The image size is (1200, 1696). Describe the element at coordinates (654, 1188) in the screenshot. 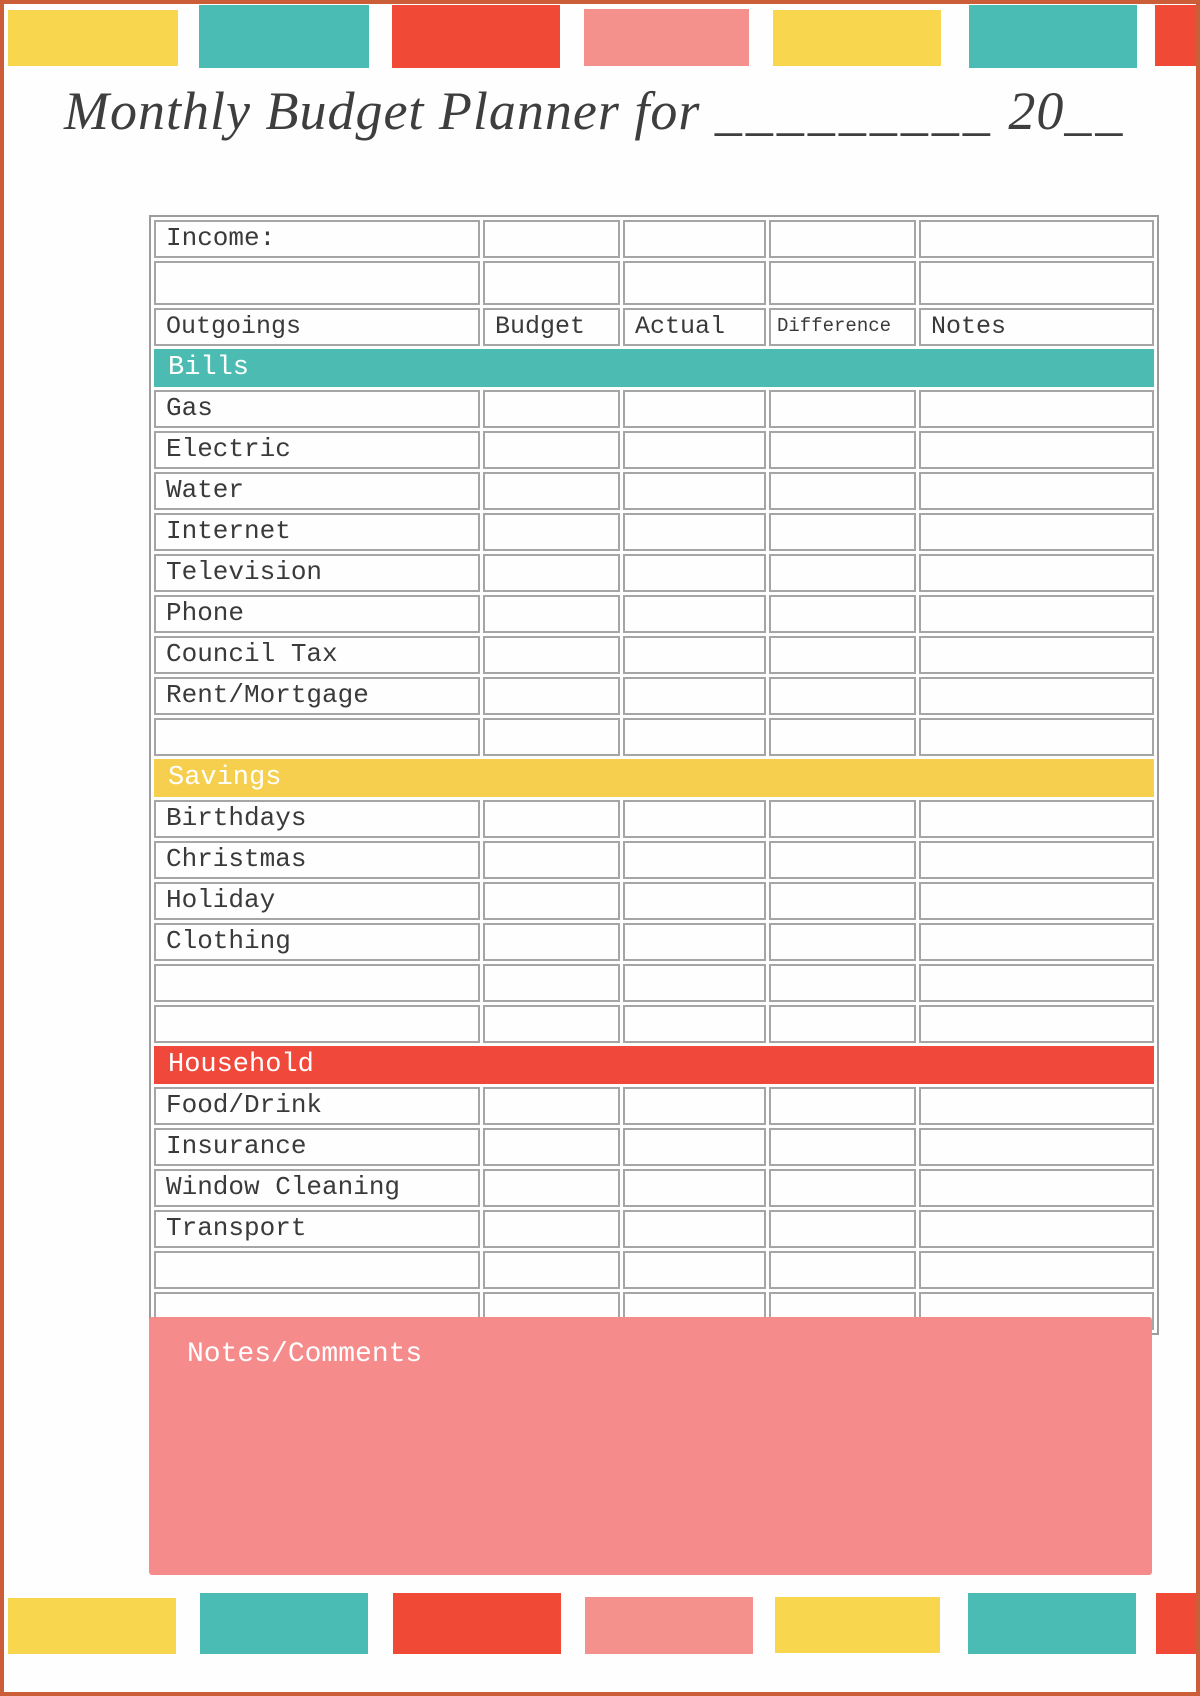

I see `item-row: Window Cleaning` at that location.